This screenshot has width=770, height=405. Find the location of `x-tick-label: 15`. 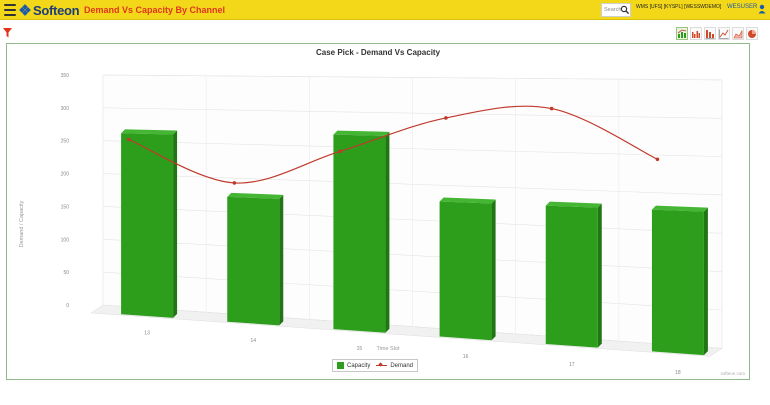

x-tick-label: 15 is located at coordinates (360, 349).